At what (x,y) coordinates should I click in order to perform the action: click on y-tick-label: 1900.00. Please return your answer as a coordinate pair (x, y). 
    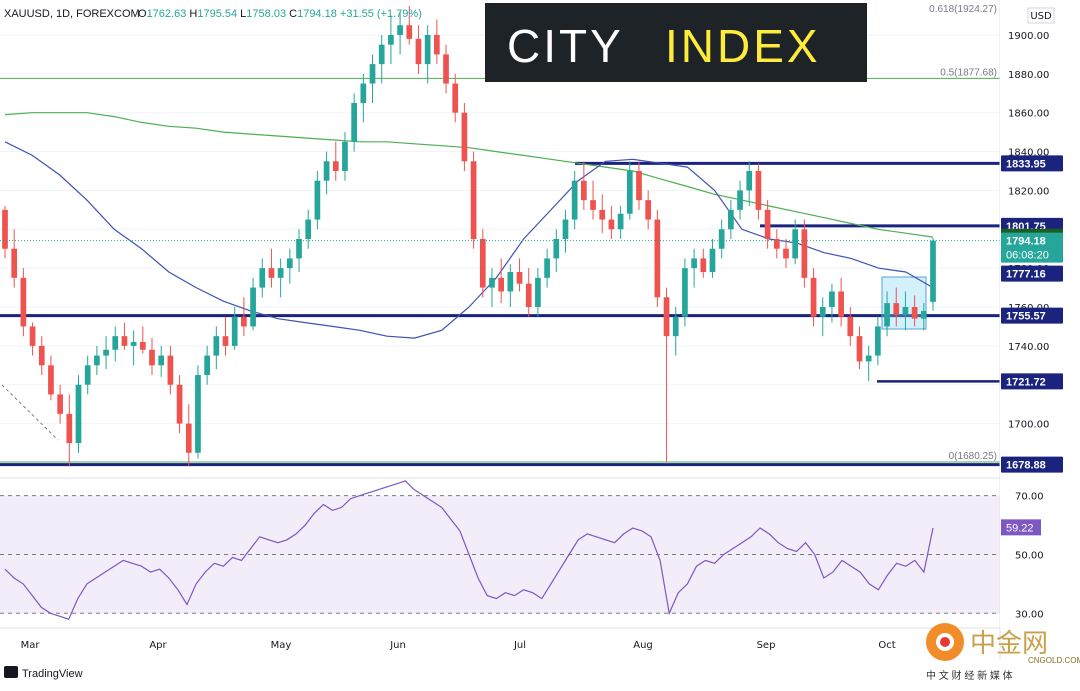
    Looking at the image, I should click on (1028, 36).